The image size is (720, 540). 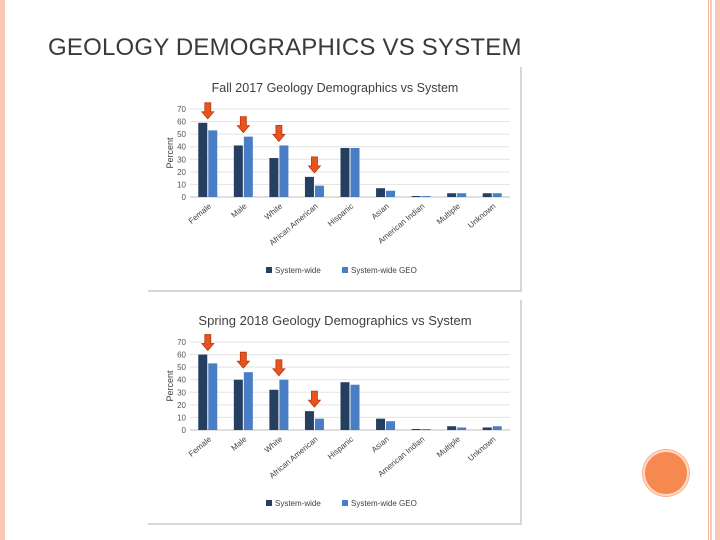 What do you see at coordinates (335, 88) in the screenshot?
I see `chart-title: Fall 2017 Geology Demographics vs System` at bounding box center [335, 88].